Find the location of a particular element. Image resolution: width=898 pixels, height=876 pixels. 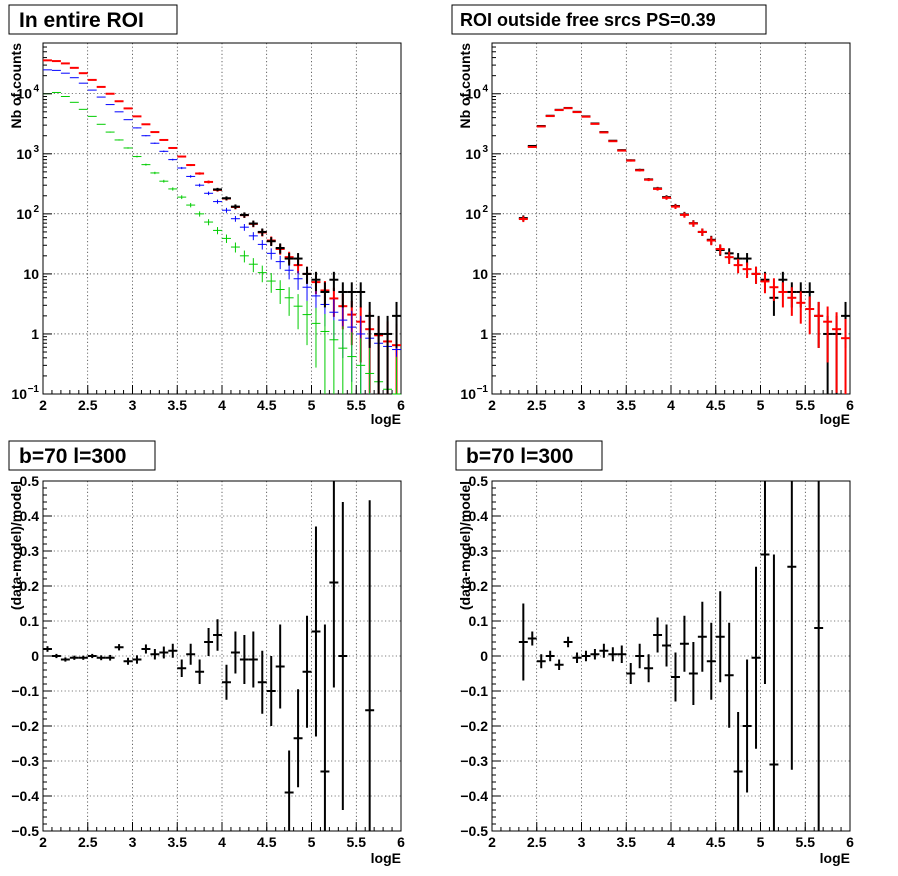

x-tick-label: 5 is located at coordinates (312, 842).